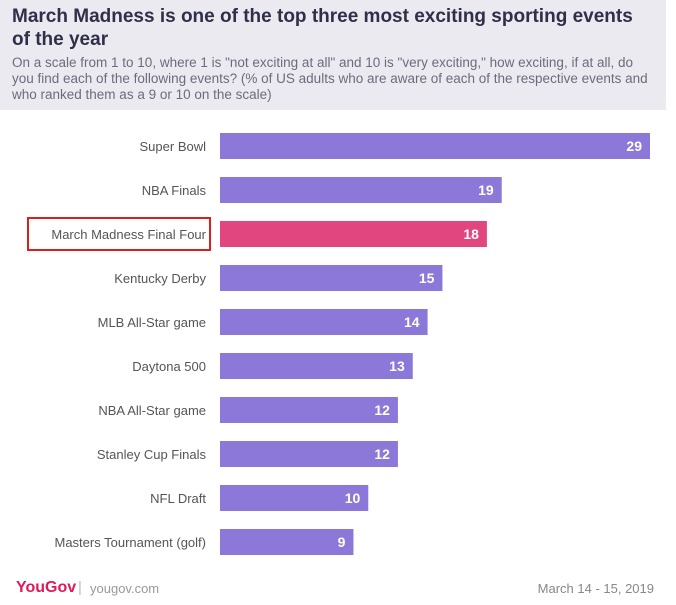  What do you see at coordinates (131, 542) in the screenshot?
I see `category-label-masters-tournament-golf: Masters Tournament (golf)` at bounding box center [131, 542].